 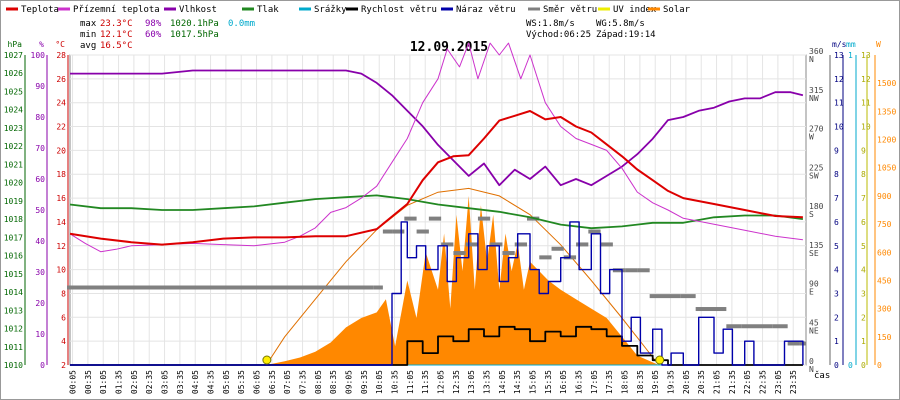 I want to click on stat-max-hum: 98%, so click(x=153, y=24).